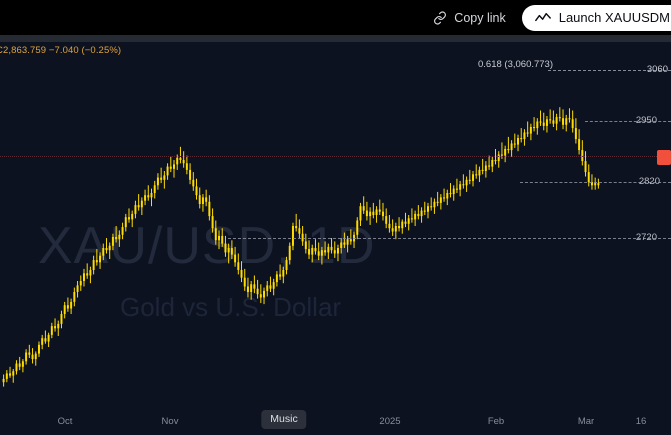  Describe the element at coordinates (646, 237) in the screenshot. I see `price-axis-label-2720: 2720` at that location.